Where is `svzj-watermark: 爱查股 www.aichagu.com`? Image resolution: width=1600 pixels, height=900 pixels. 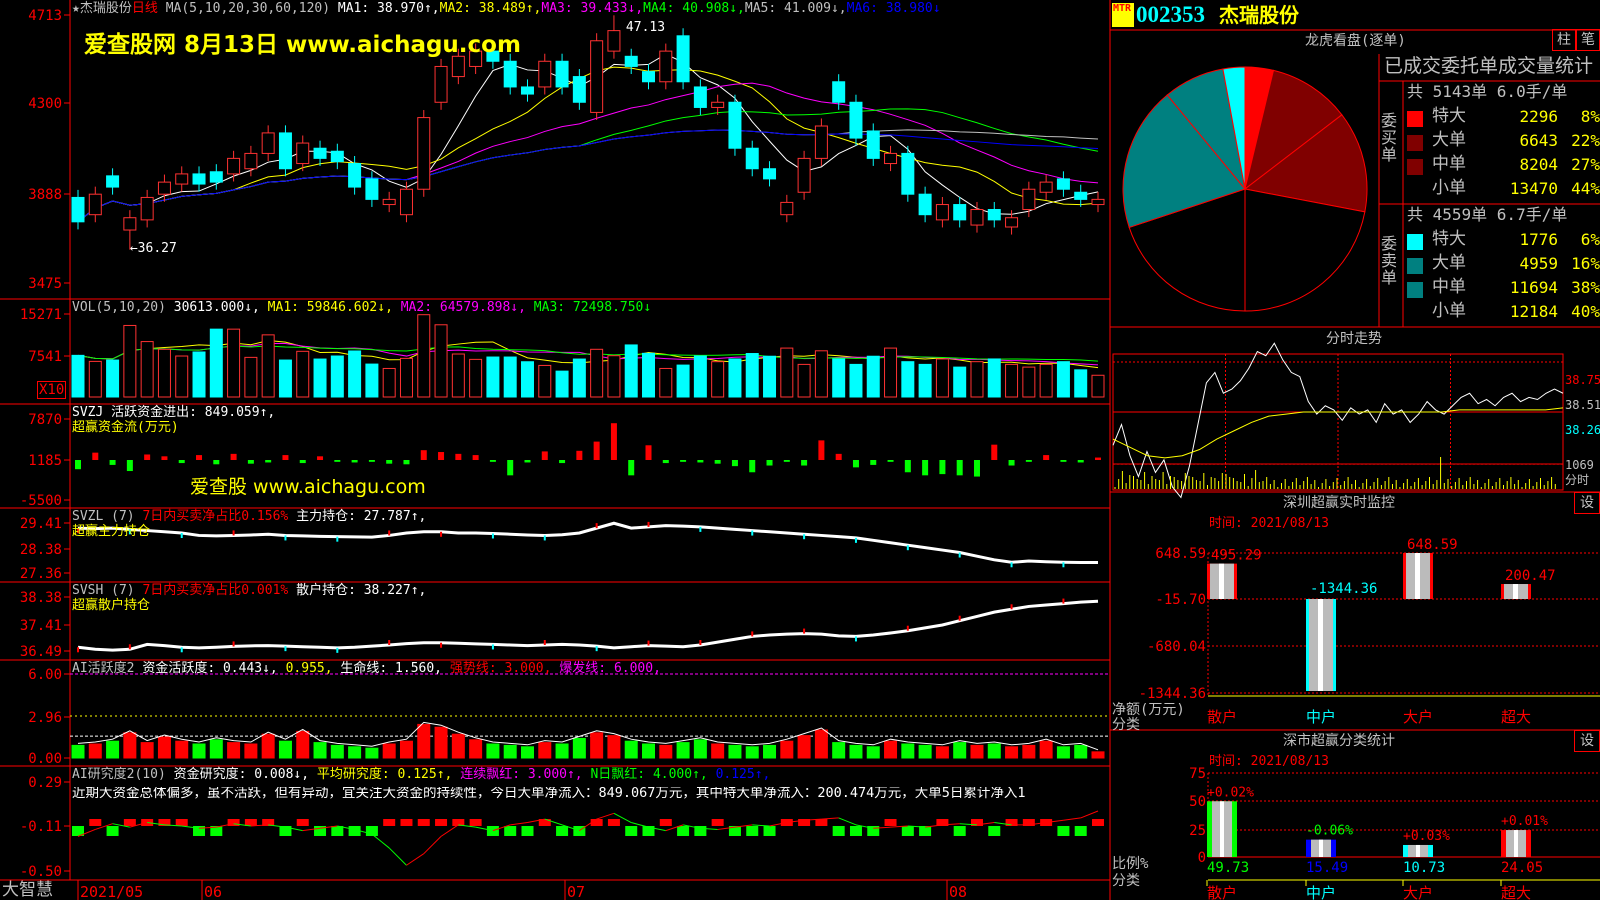 svzj-watermark: 爱查股 www.aichagu.com is located at coordinates (308, 487).